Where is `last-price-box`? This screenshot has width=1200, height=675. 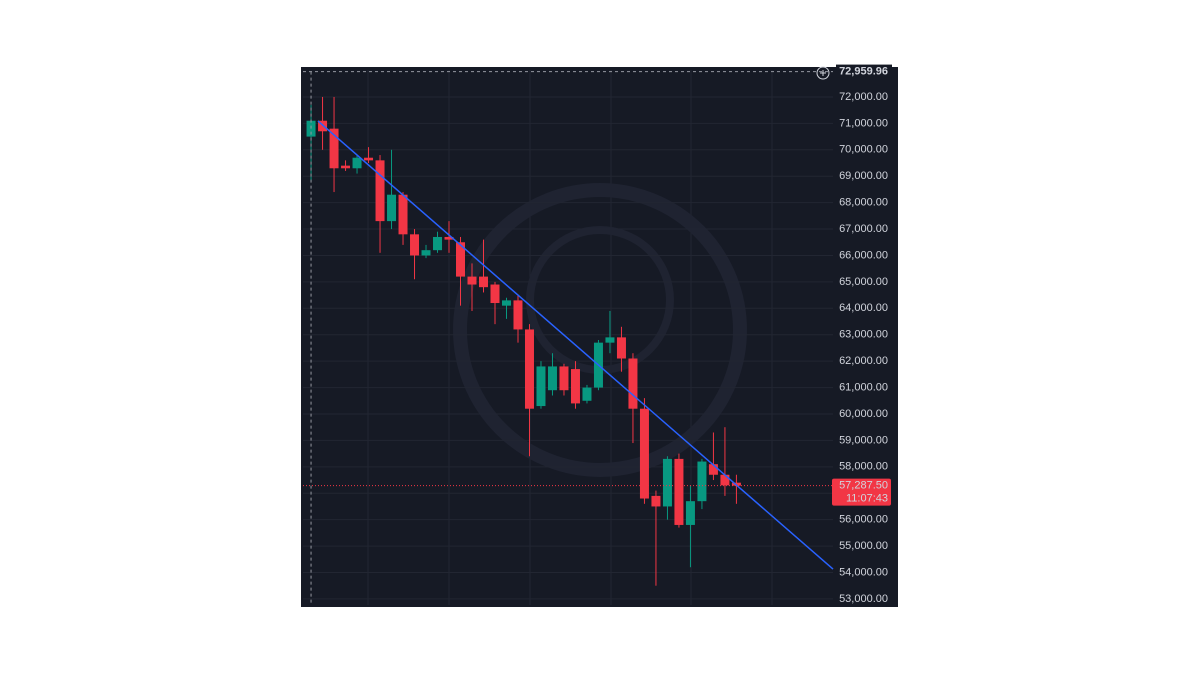 last-price-box is located at coordinates (861, 492).